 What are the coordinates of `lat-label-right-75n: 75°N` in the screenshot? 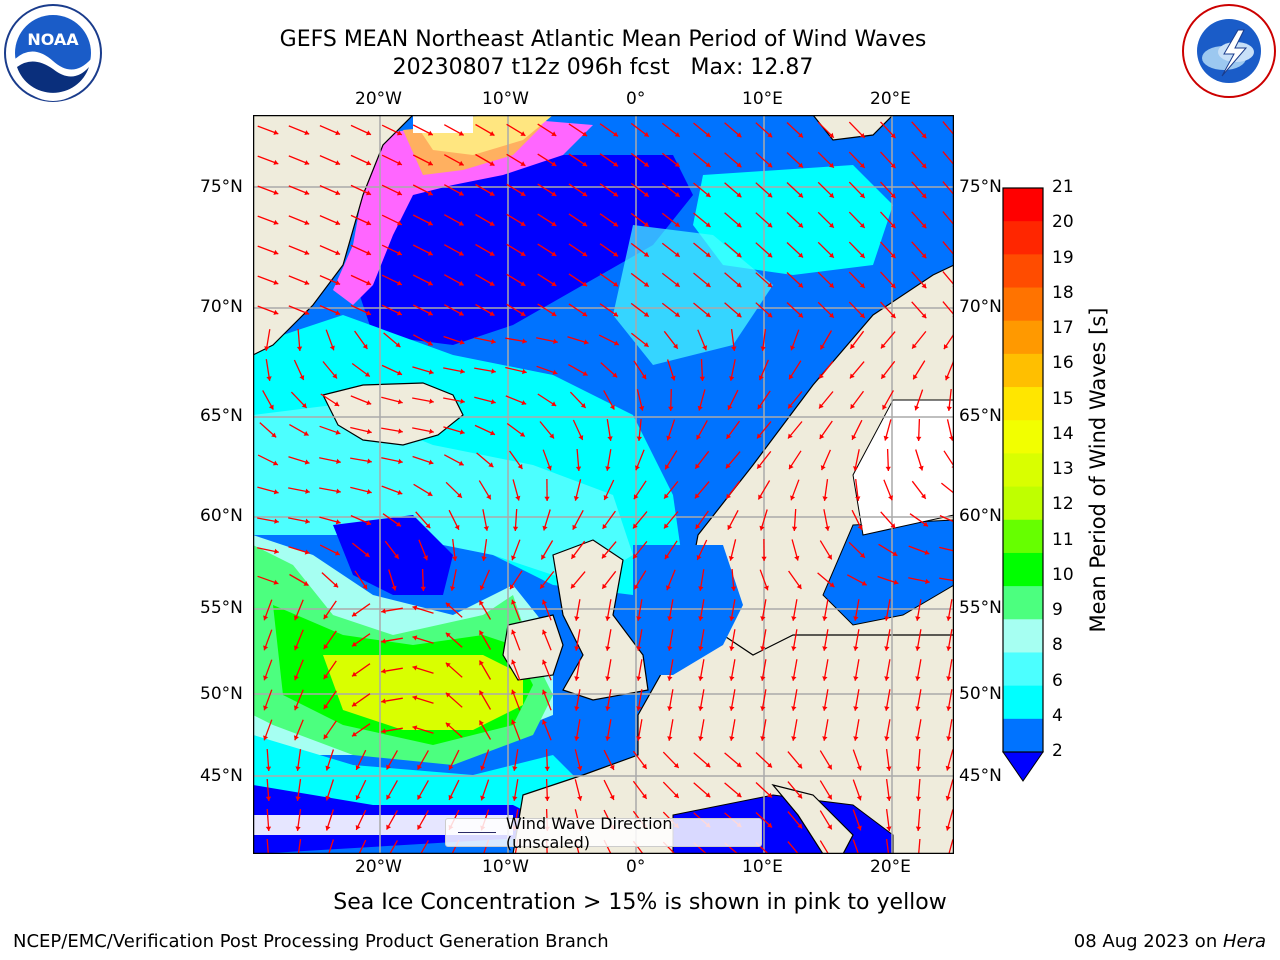 It's located at (980, 187).